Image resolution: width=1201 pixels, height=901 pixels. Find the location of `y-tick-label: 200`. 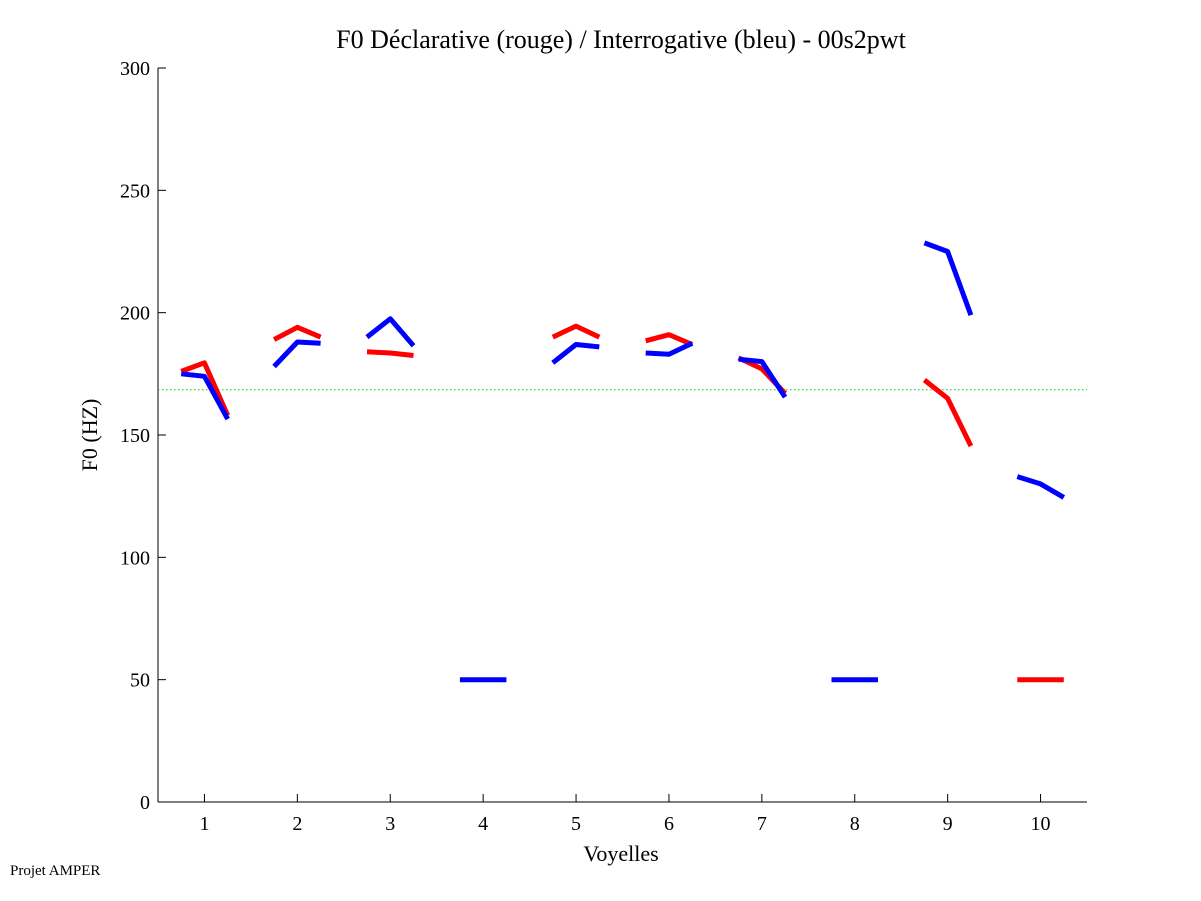

y-tick-label: 200 is located at coordinates (135, 314).